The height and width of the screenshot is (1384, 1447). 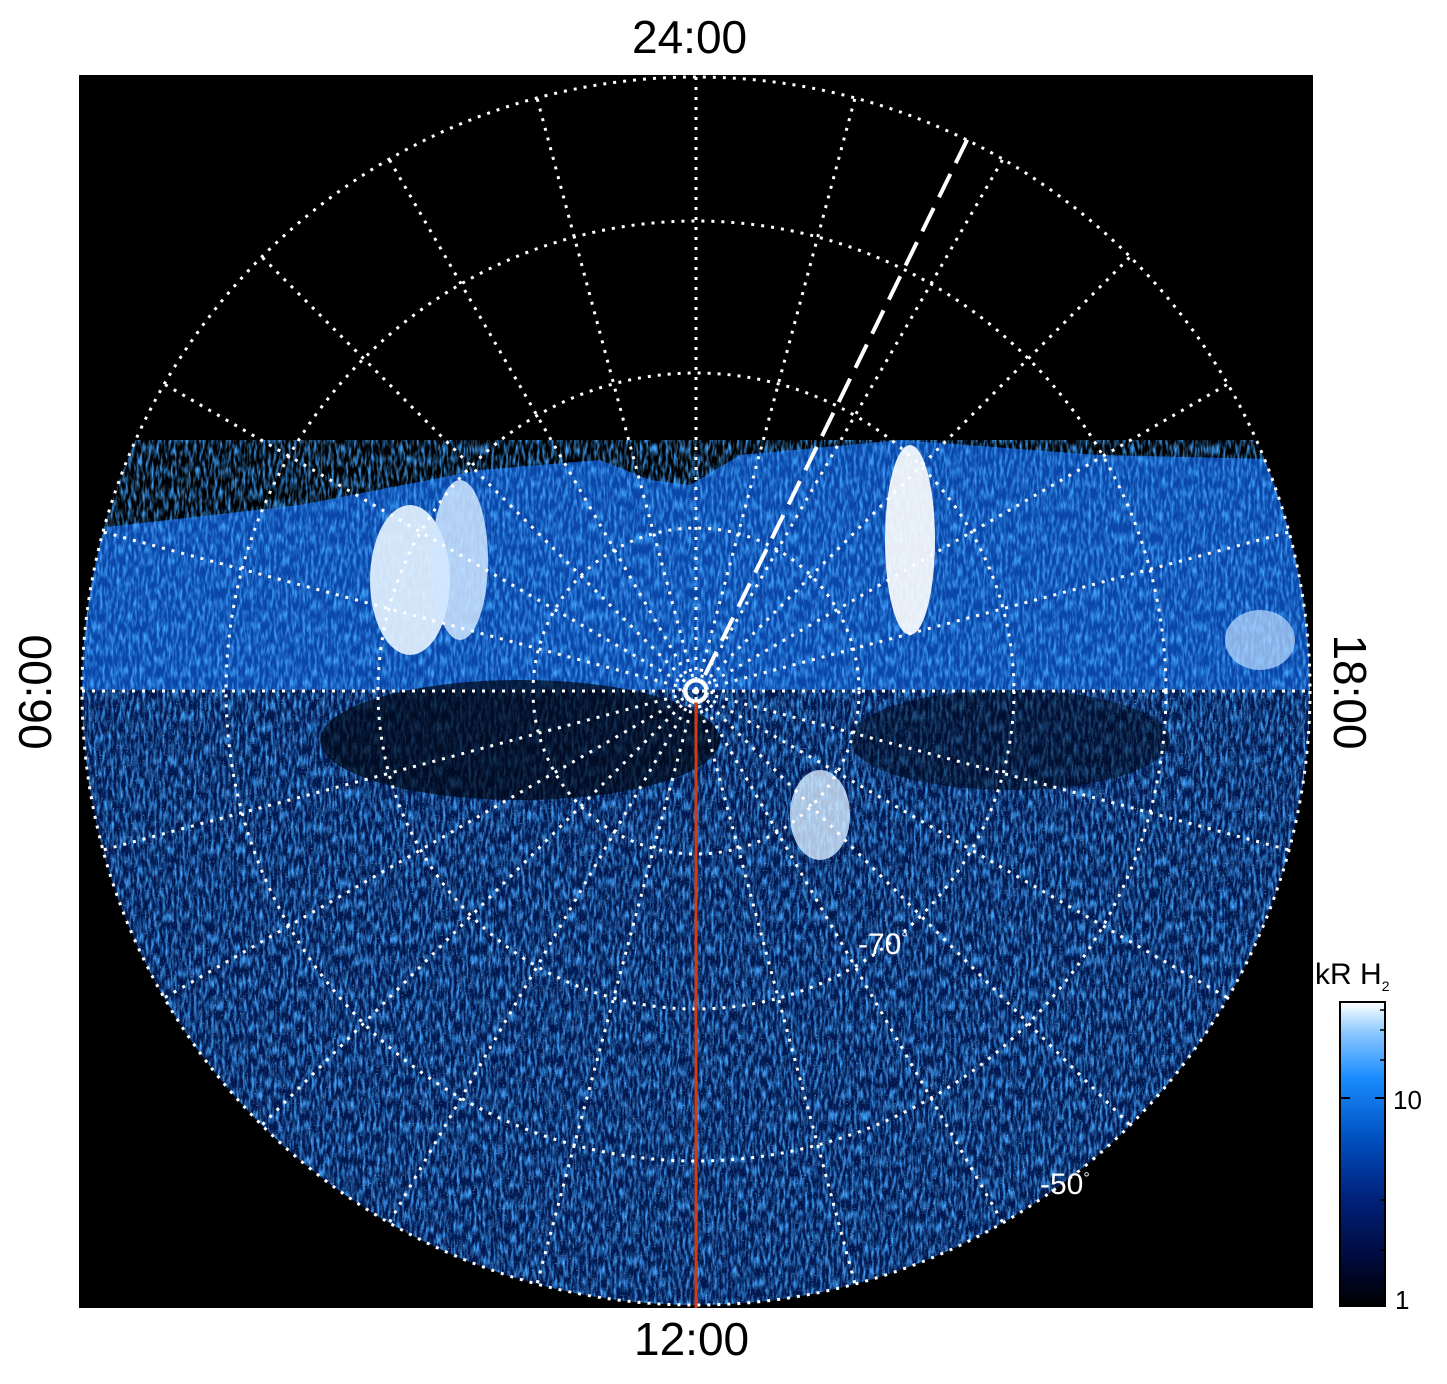 What do you see at coordinates (1362, 1154) in the screenshot?
I see `colorbar` at bounding box center [1362, 1154].